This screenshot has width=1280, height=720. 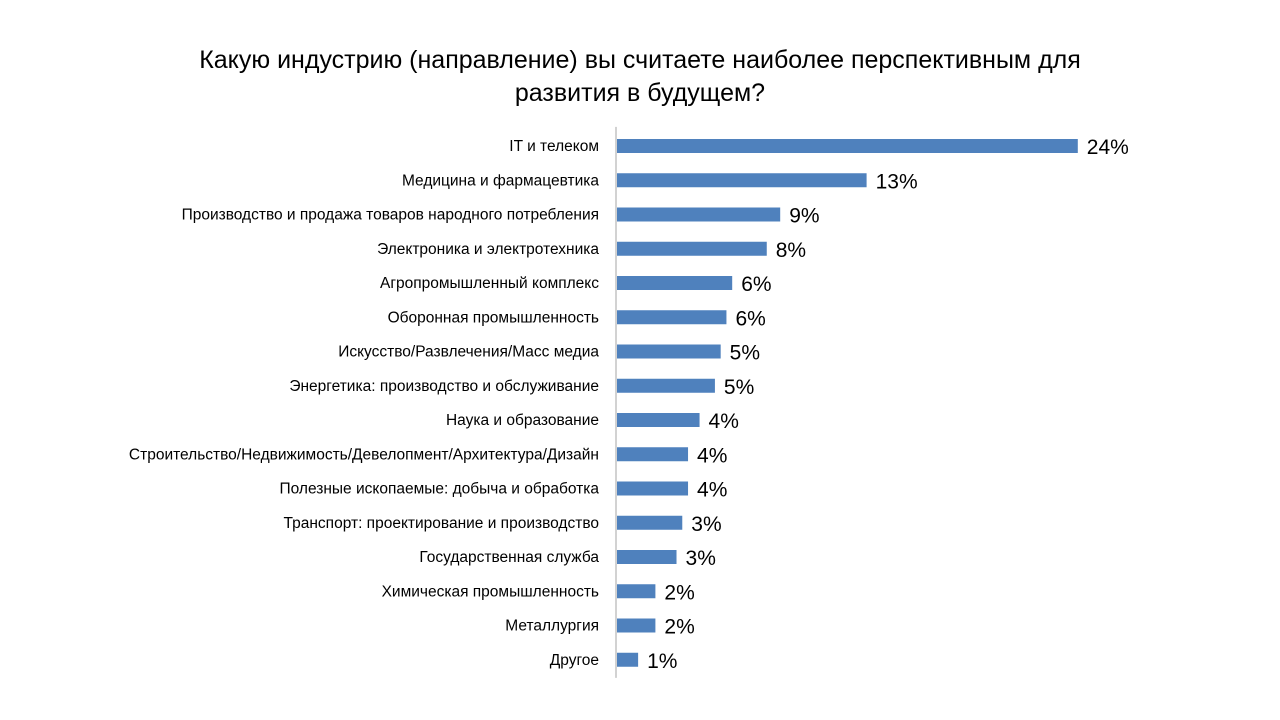 What do you see at coordinates (441, 523) in the screenshot?
I see `category-label: Транспорт: проектирование и производство` at bounding box center [441, 523].